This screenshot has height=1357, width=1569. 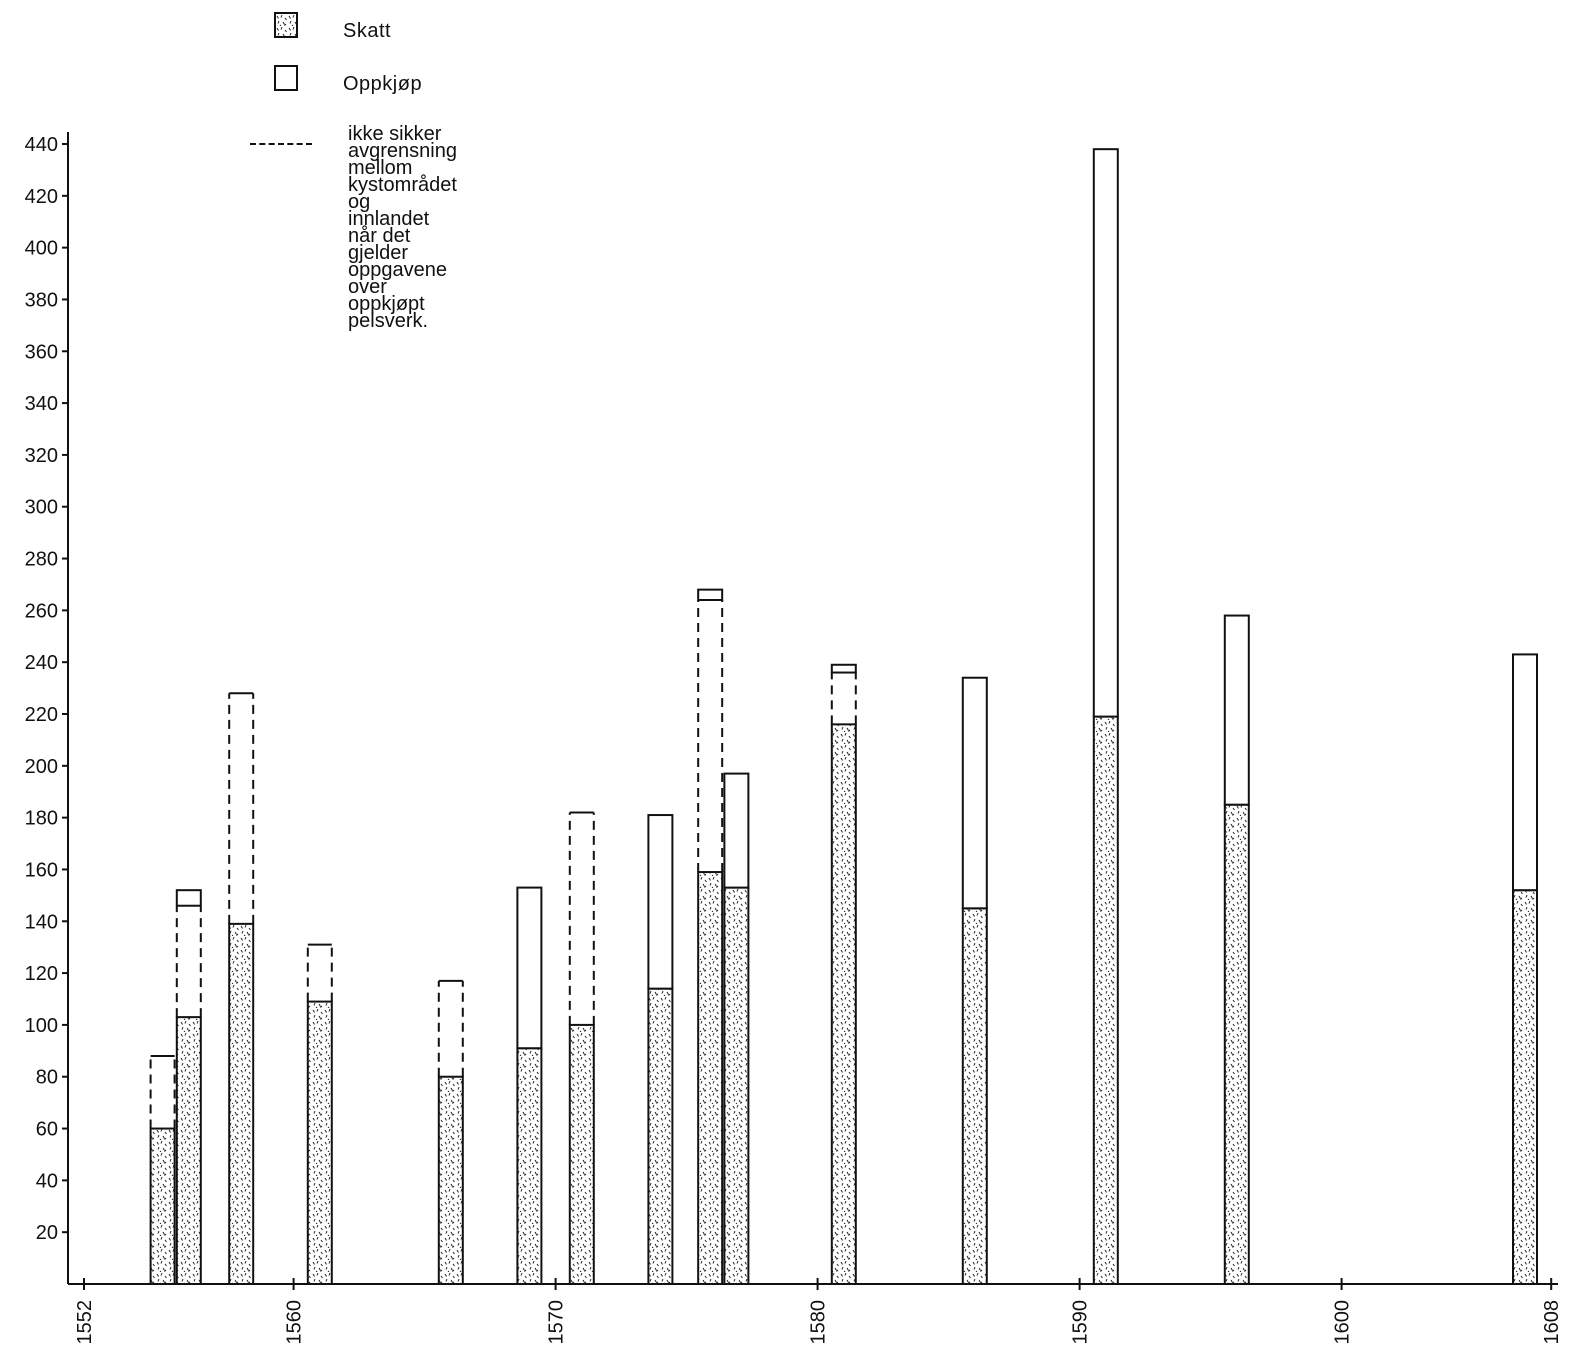 I want to click on y-tick-label: 440, so click(x=41, y=145).